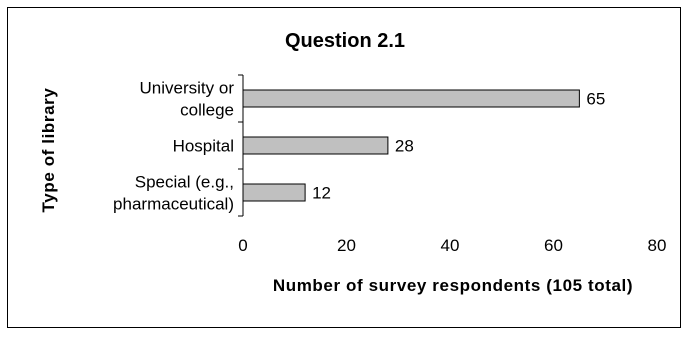  I want to click on chart-title: Question 2.1, so click(345, 41).